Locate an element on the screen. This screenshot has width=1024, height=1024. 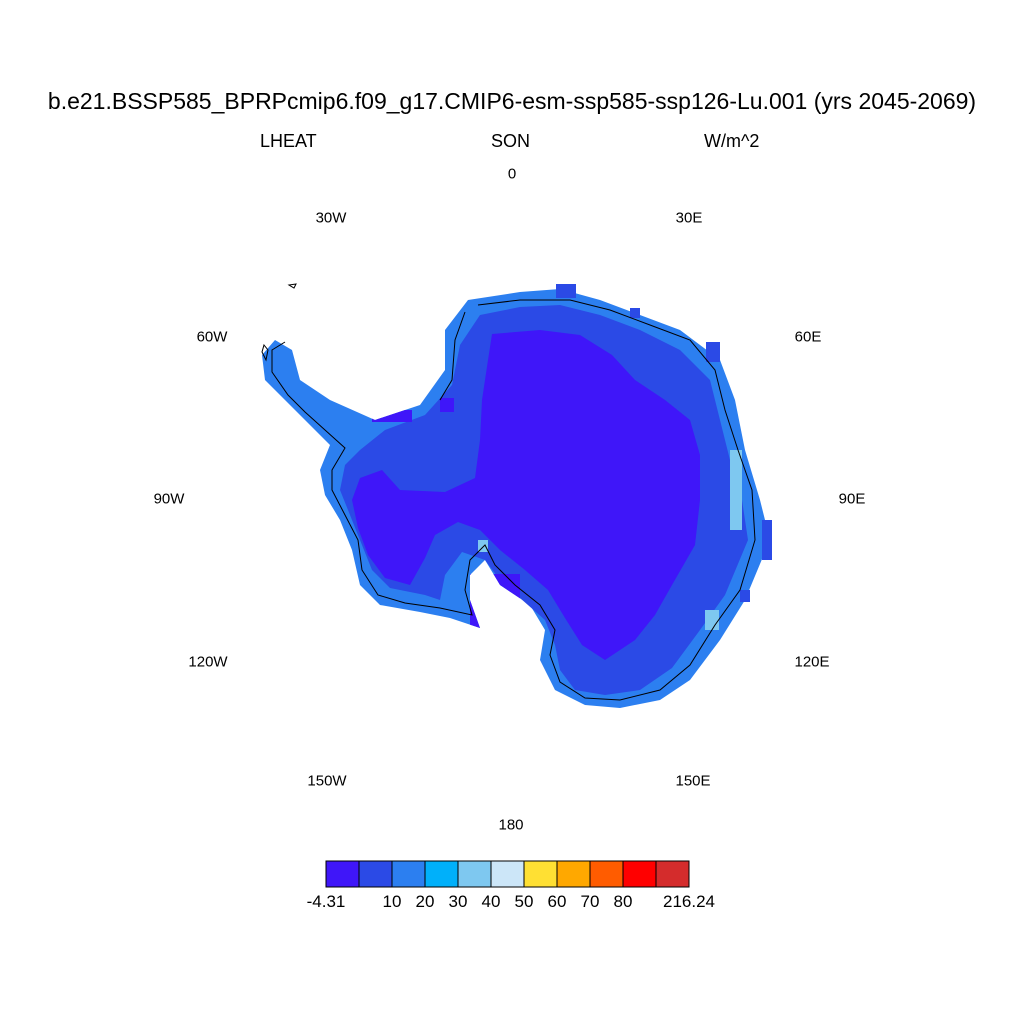
colorbar is located at coordinates (507, 874).